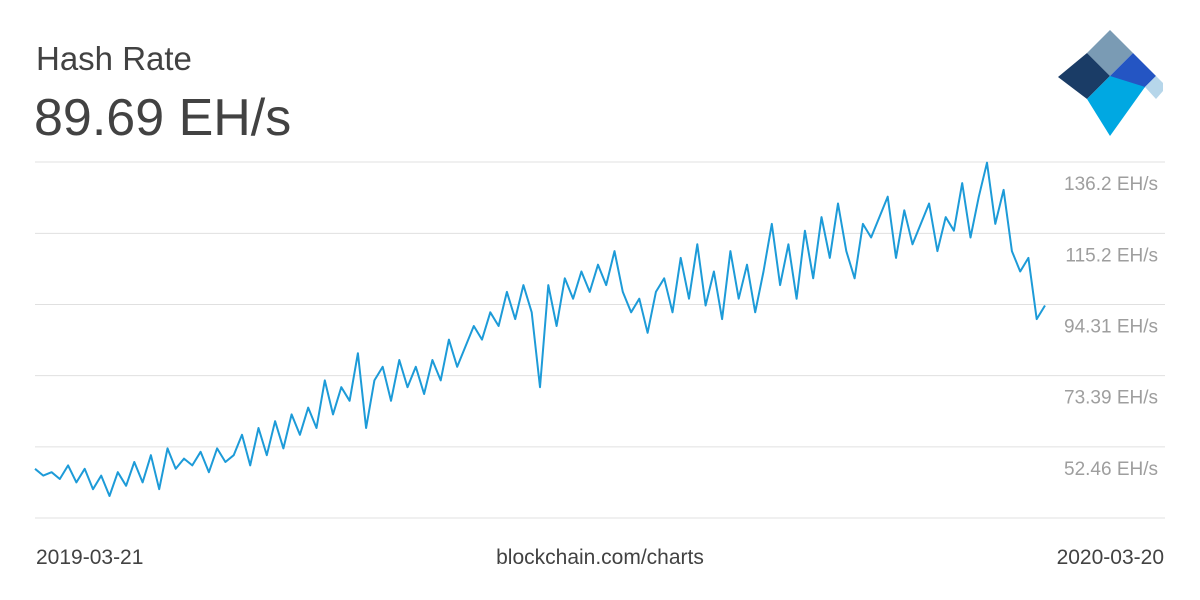 Image resolution: width=1200 pixels, height=600 pixels. Describe the element at coordinates (600, 557) in the screenshot. I see `source-label: blockchain.com/charts` at that location.